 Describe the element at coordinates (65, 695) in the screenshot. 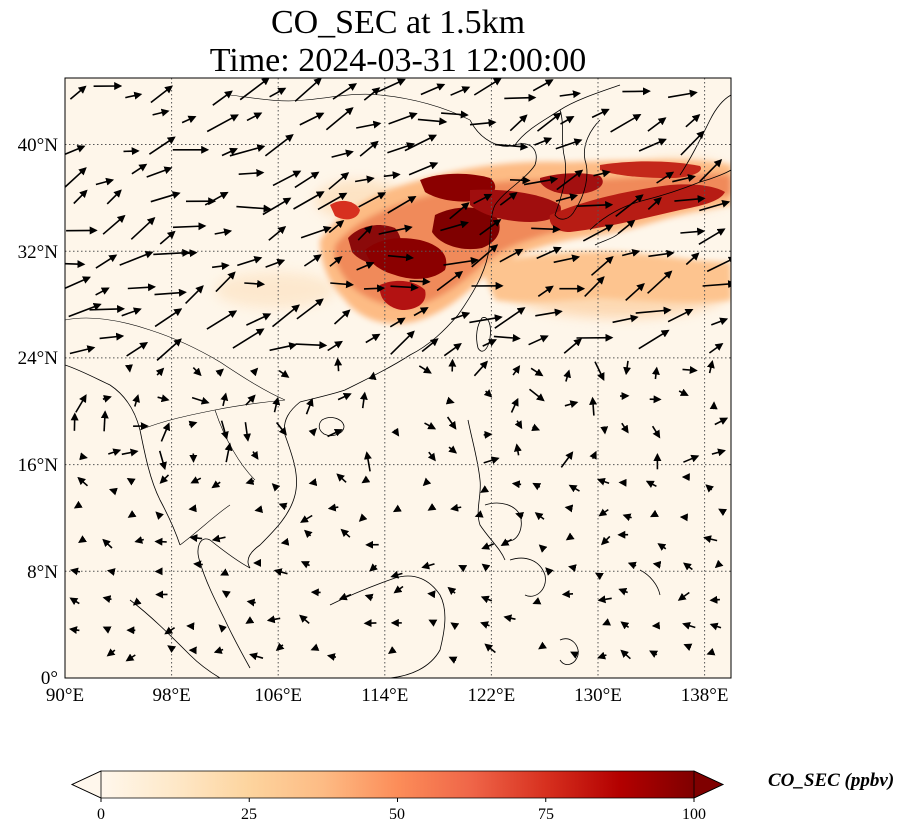

I see `lon-tick-label: 90°E` at that location.